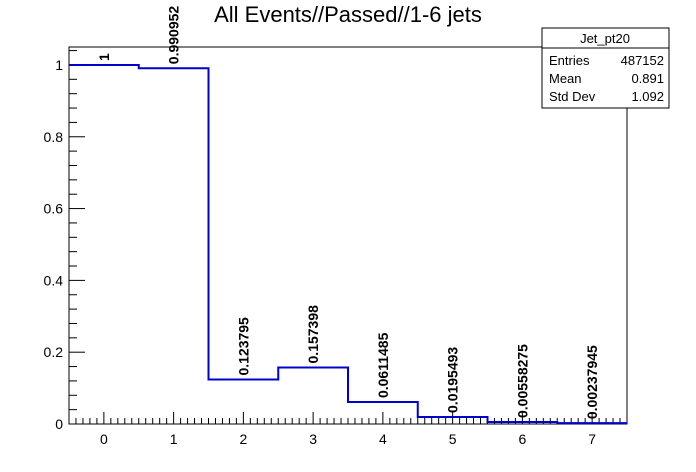  What do you see at coordinates (647, 96) in the screenshot?
I see `stats-stddev-value: 1.092` at bounding box center [647, 96].